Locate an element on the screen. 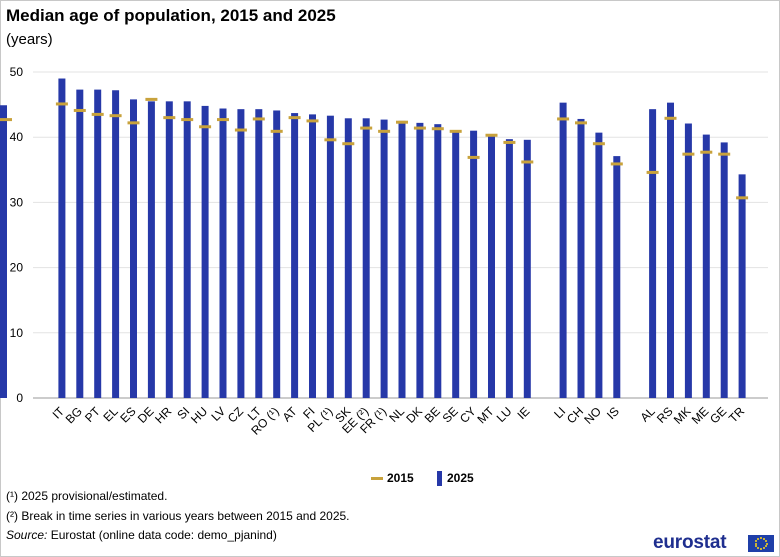  x-tick-label: NO is located at coordinates (592, 415).